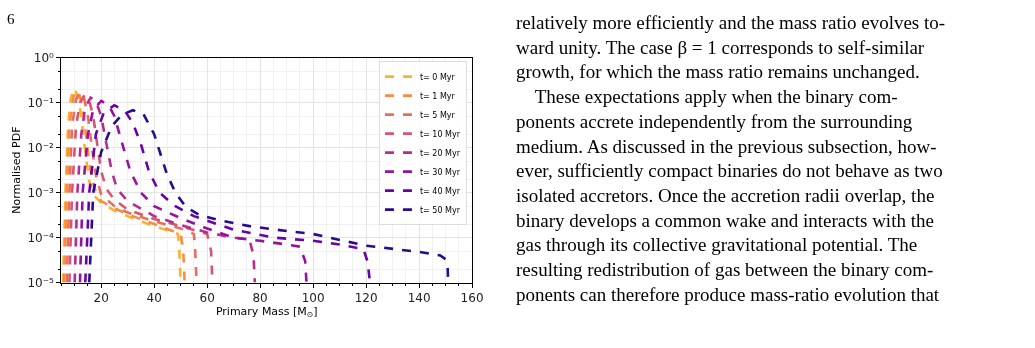  What do you see at coordinates (440, 172) in the screenshot?
I see `legend-label: t= 30 Myr` at bounding box center [440, 172].